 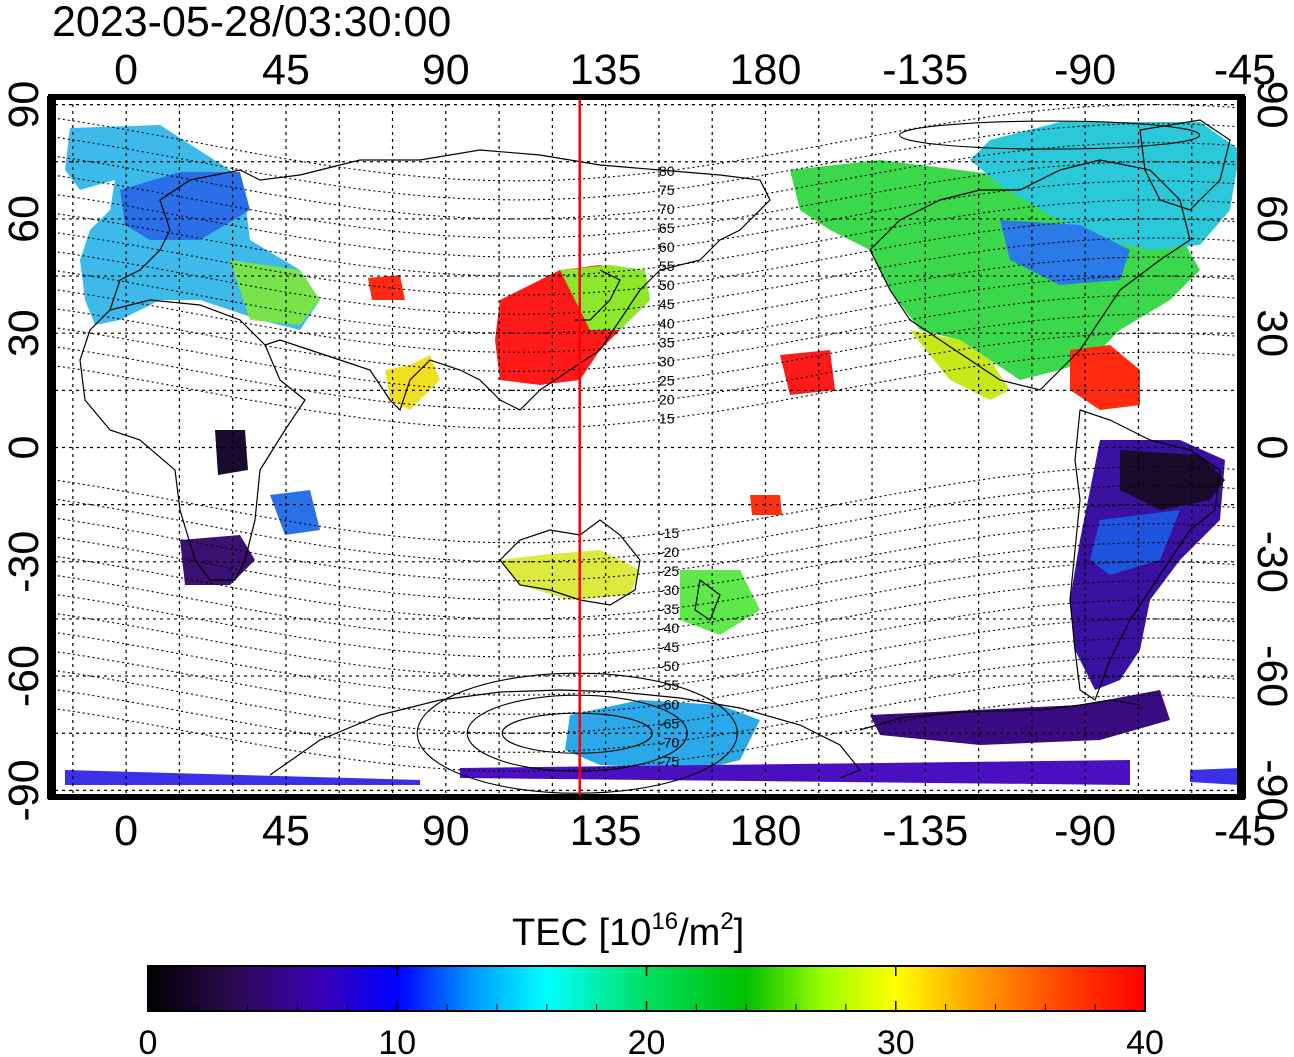 What do you see at coordinates (24, 676) in the screenshot?
I see `lat-label-left: -60` at bounding box center [24, 676].